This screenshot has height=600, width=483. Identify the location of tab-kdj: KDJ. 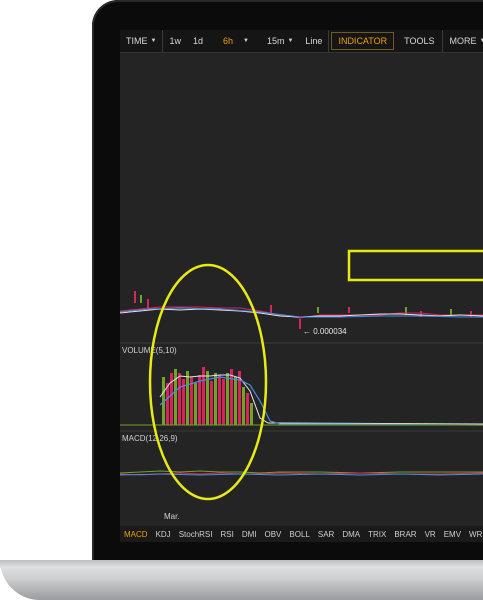
(163, 534).